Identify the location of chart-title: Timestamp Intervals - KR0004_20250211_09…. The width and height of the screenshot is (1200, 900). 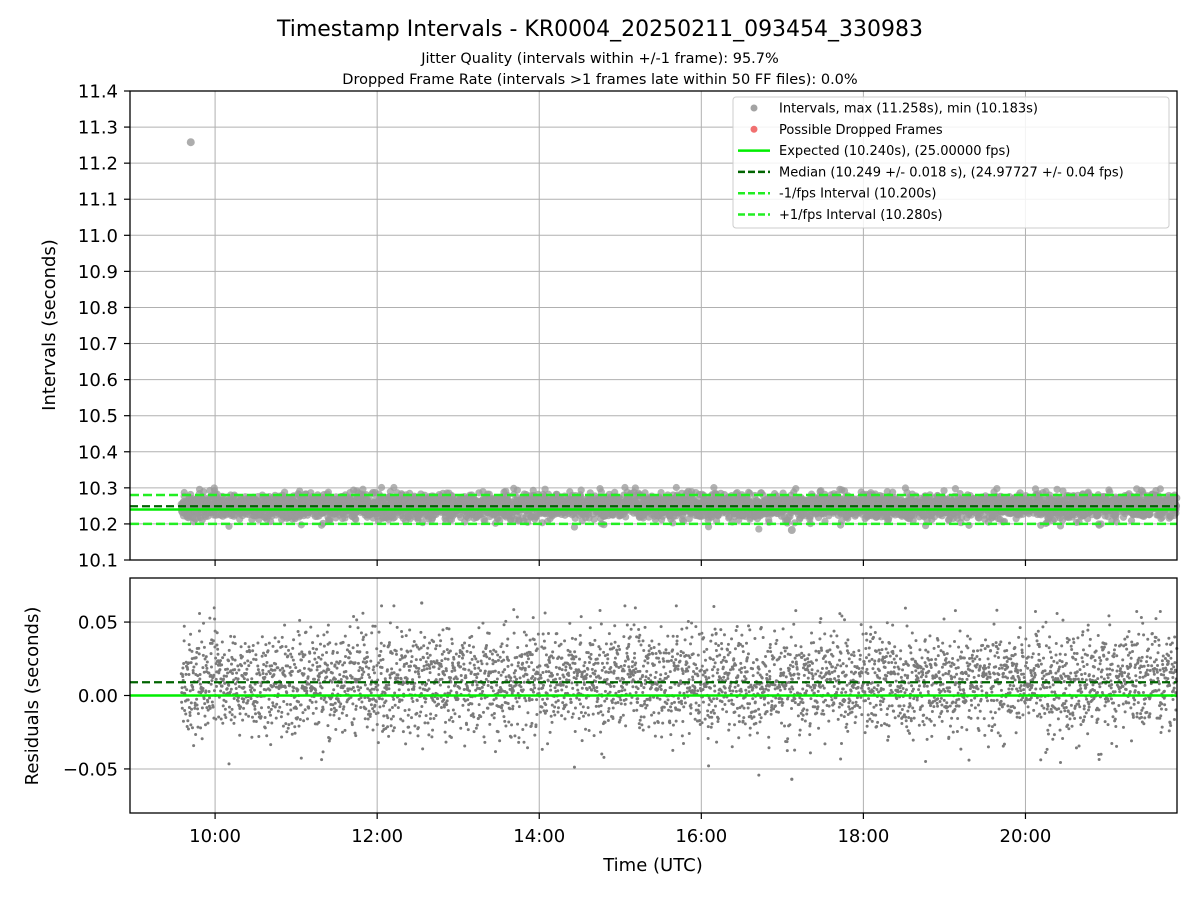
(599, 29).